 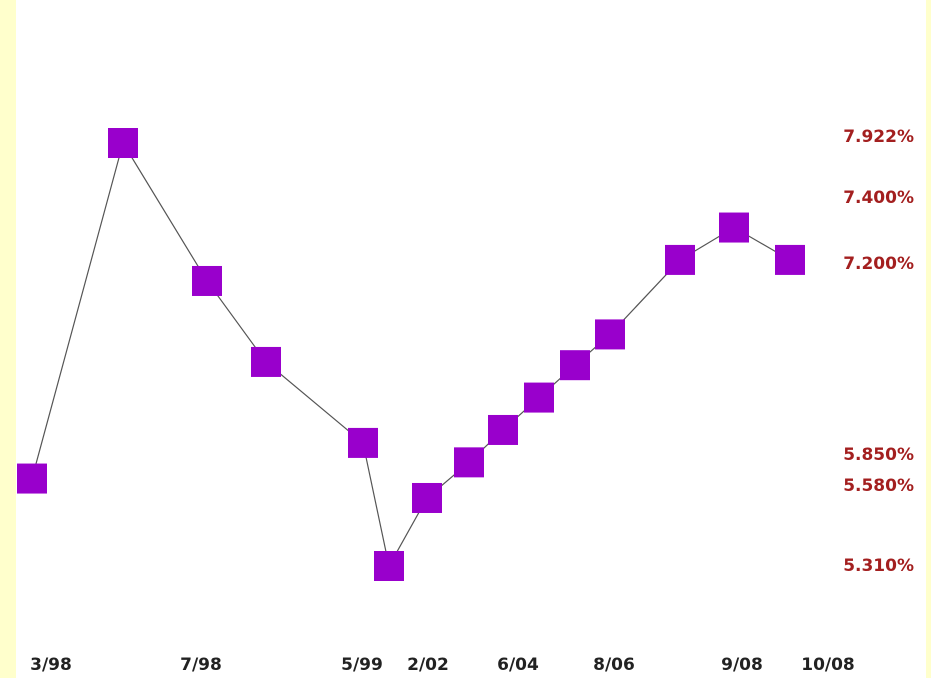 I want to click on y-tick-label: 7.922%, so click(x=878, y=137).